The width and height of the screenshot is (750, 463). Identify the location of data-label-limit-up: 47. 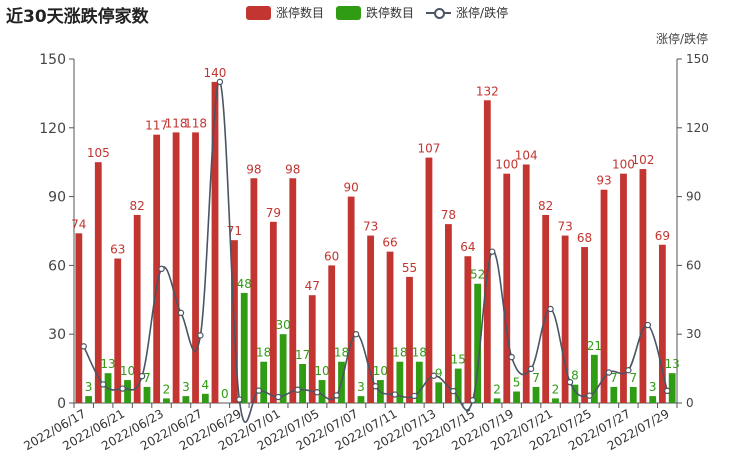
(312, 286).